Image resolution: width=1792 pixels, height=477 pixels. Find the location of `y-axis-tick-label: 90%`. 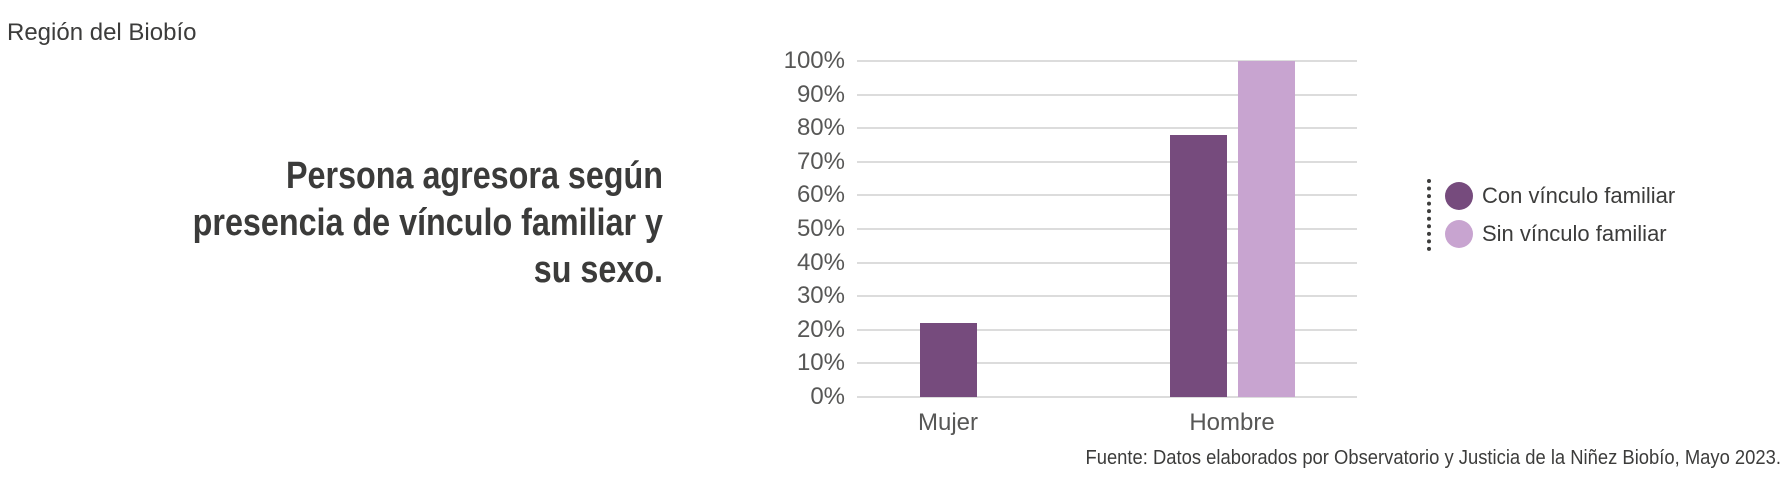

y-axis-tick-label: 90% is located at coordinates (820, 94).